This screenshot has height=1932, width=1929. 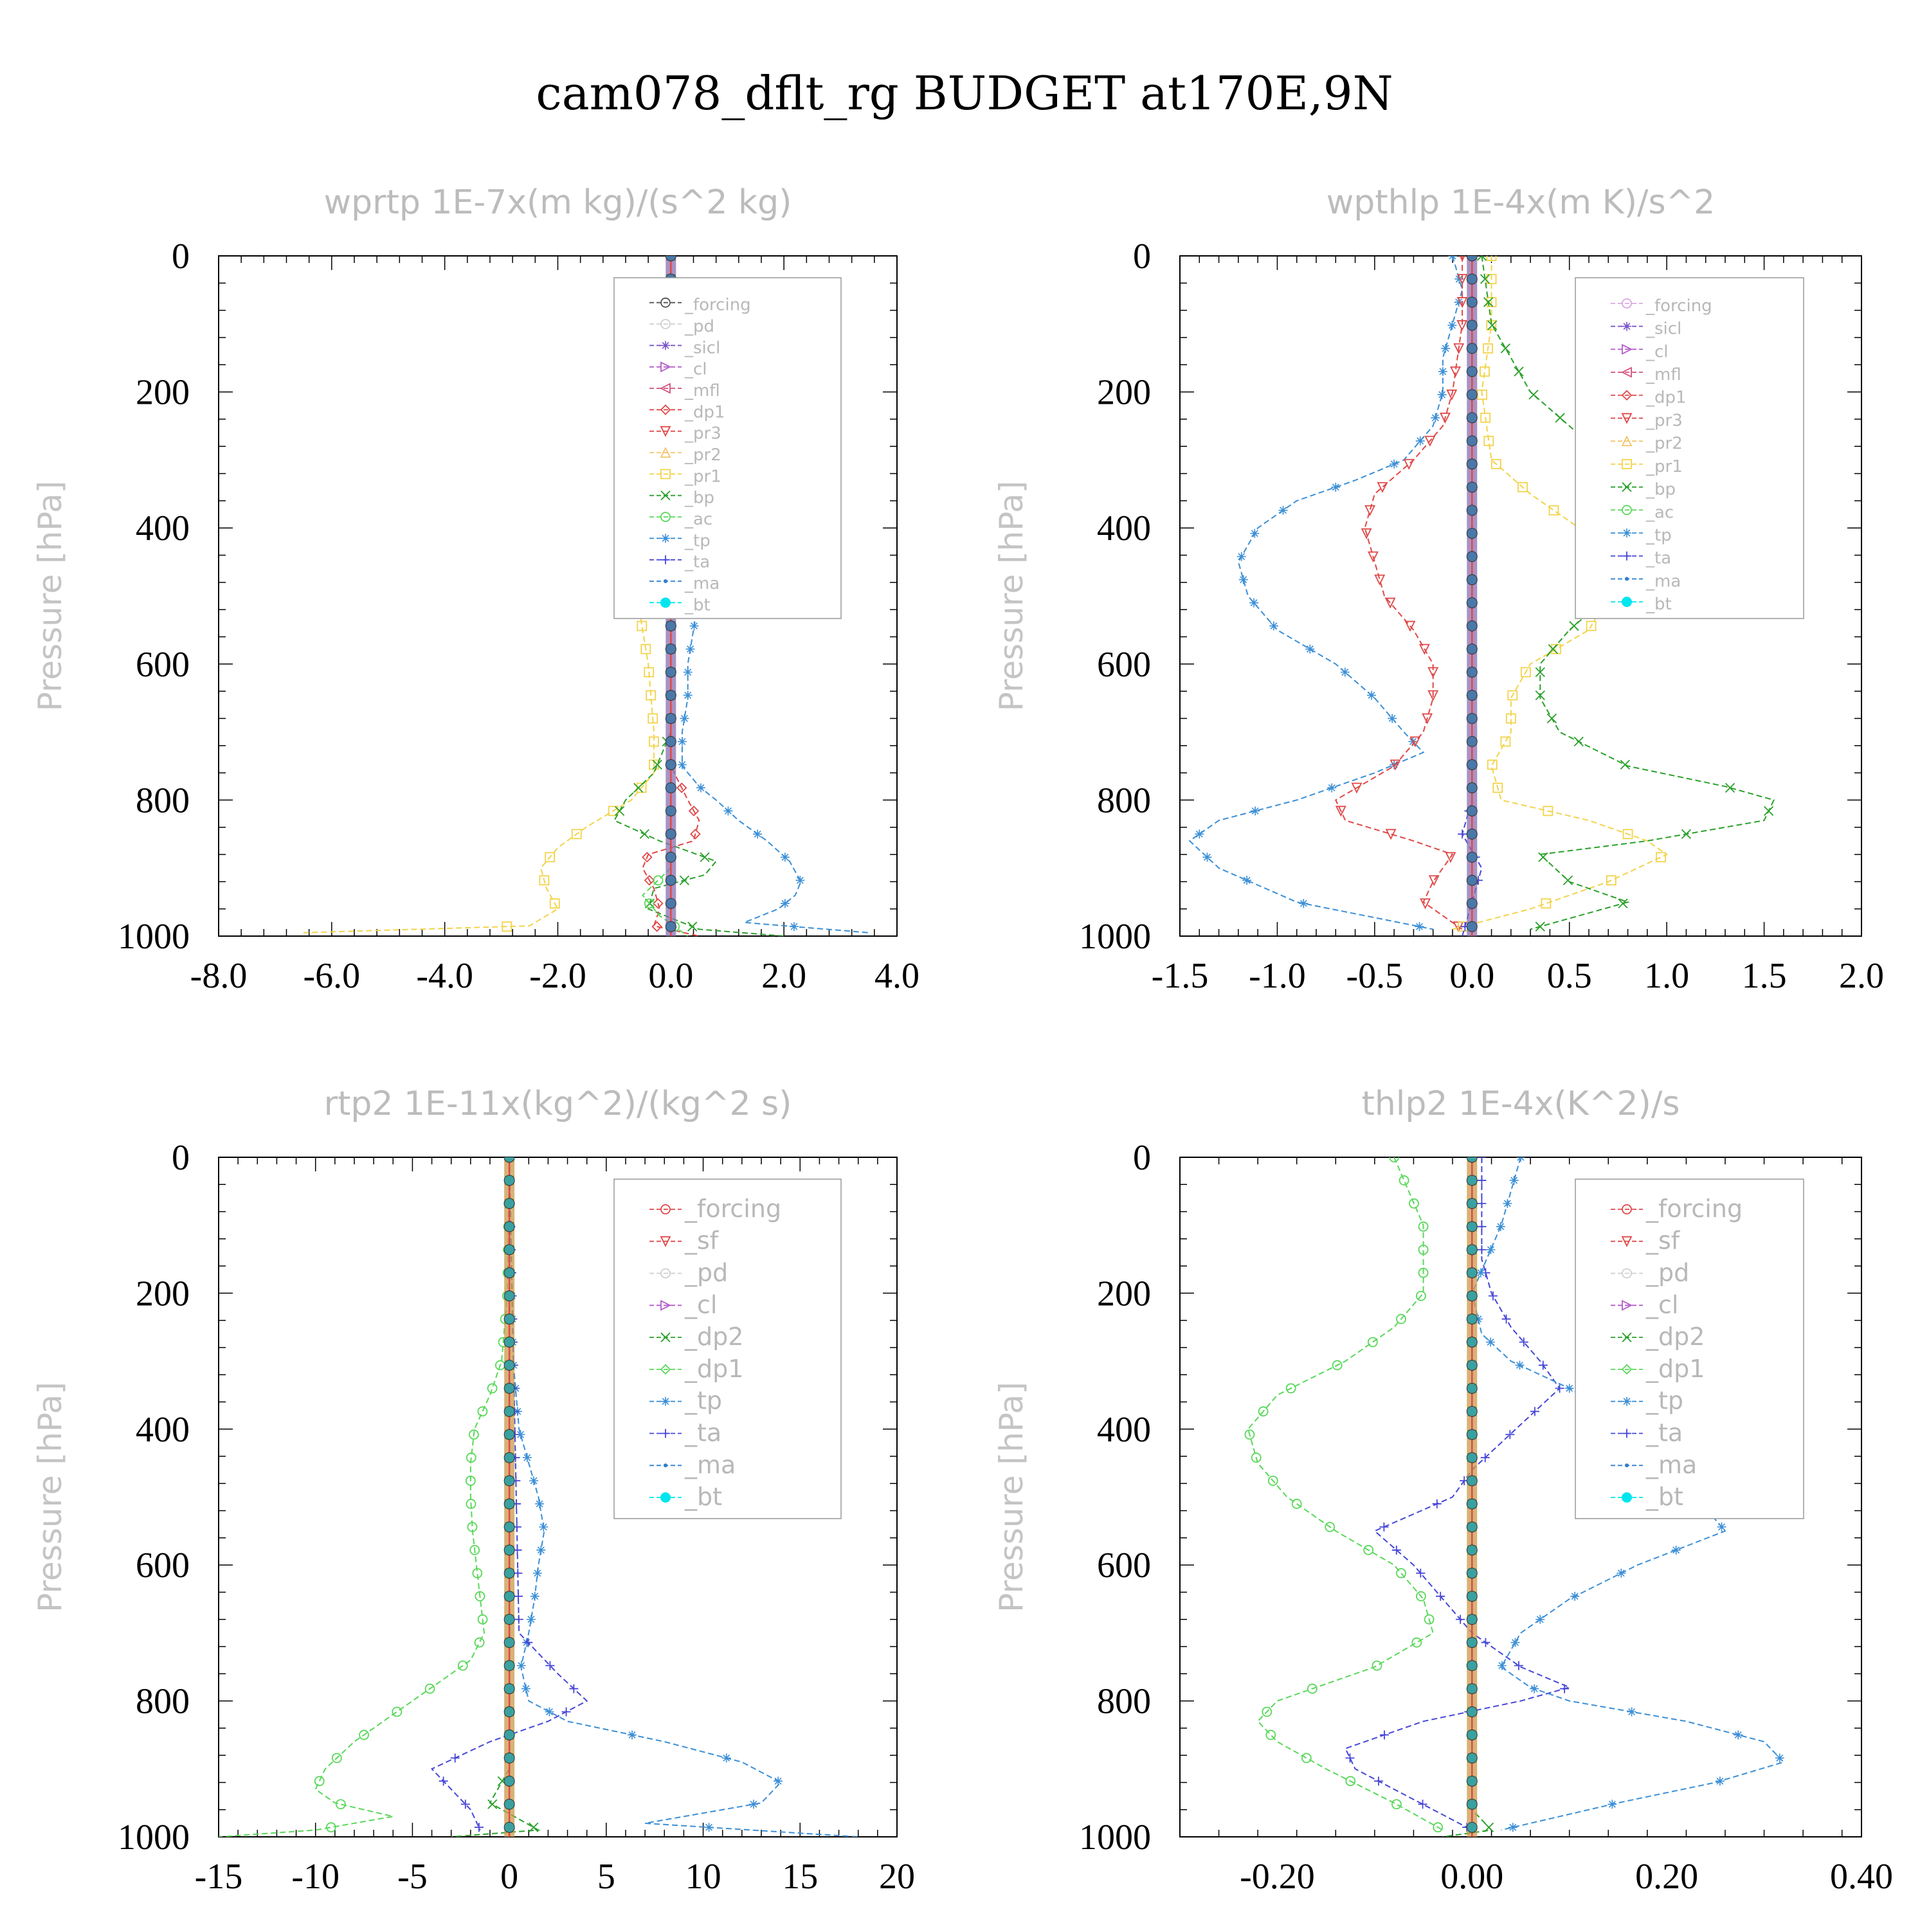 I want to click on y-tick-label: 200, so click(x=1124, y=1294).